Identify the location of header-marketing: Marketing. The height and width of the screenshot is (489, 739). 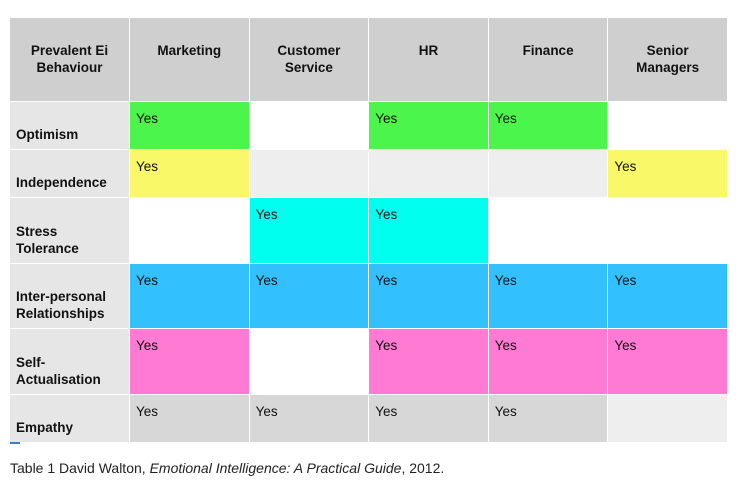
(189, 59).